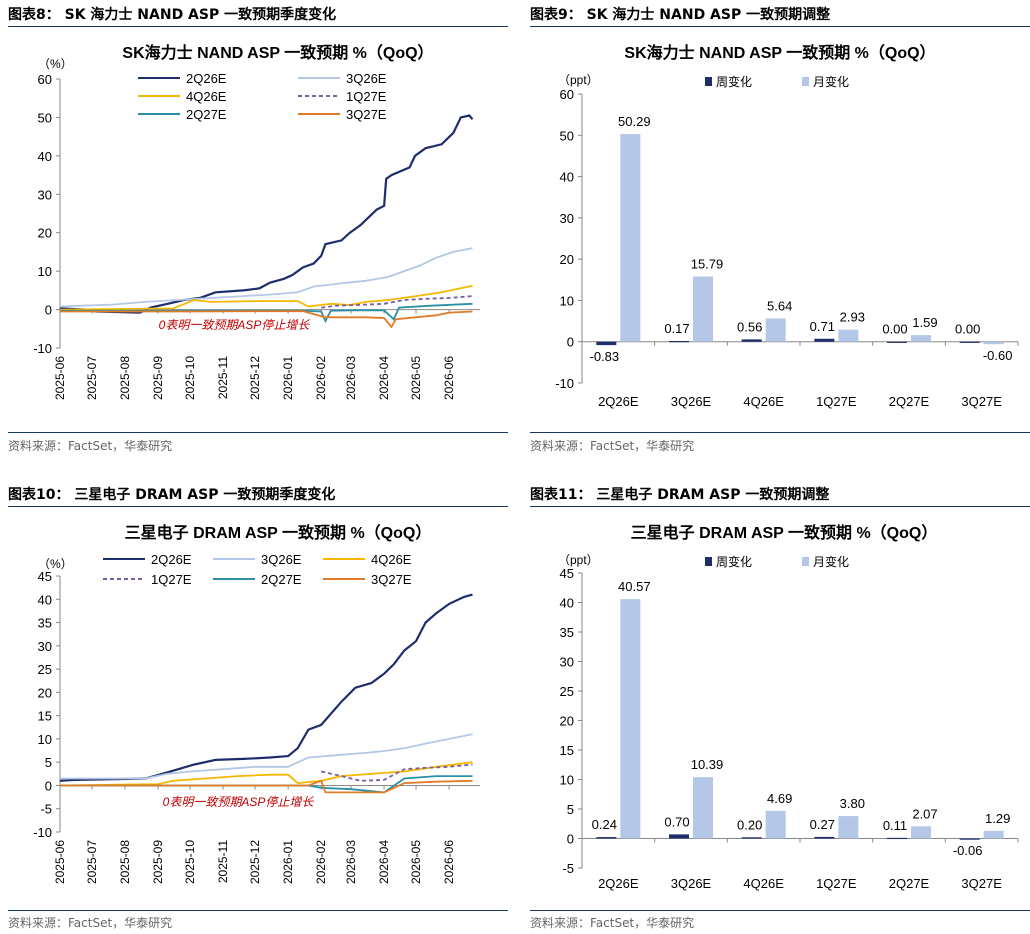  I want to click on data-label: 5.64, so click(779, 305).